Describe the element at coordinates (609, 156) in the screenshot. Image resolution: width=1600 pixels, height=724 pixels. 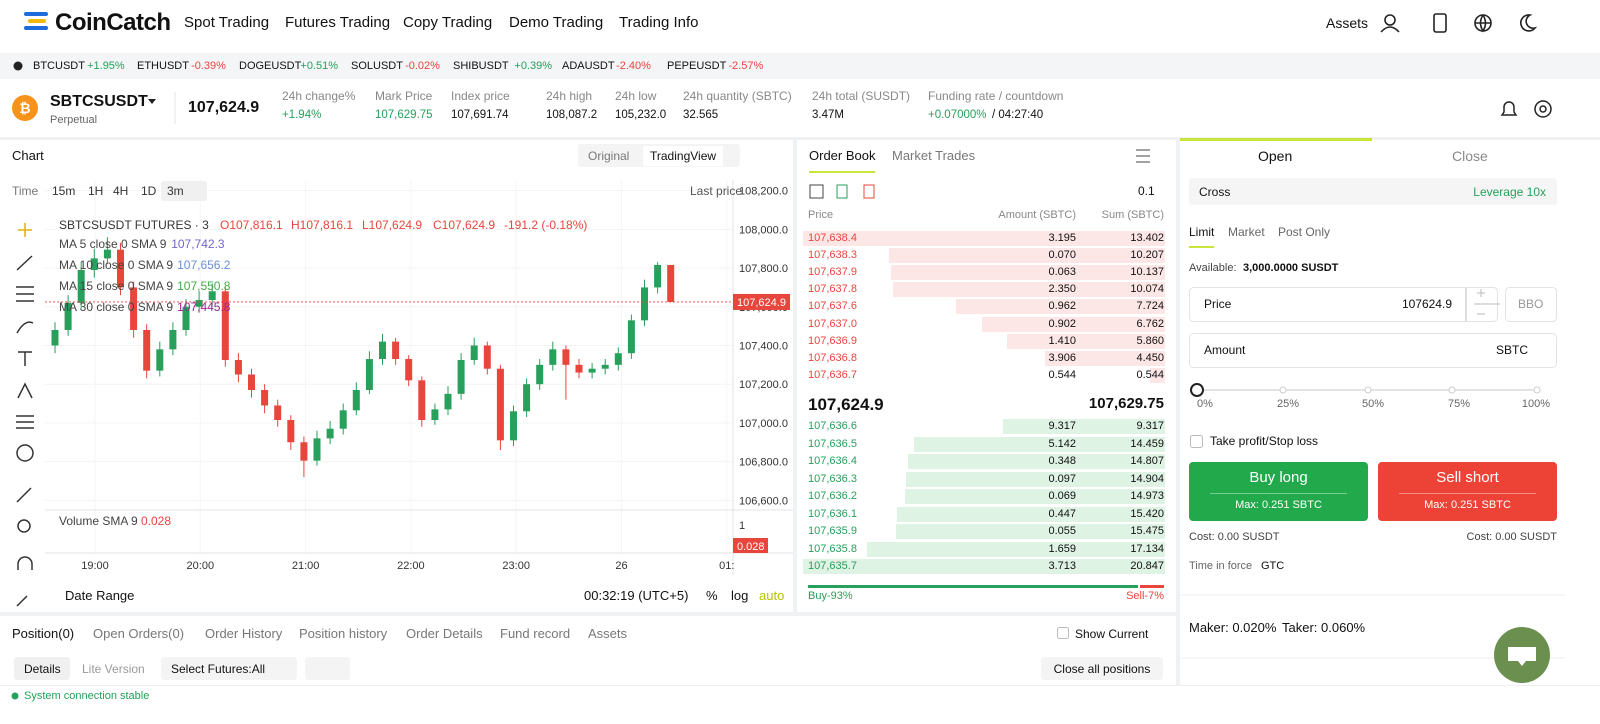
I see `view-option: Original` at that location.